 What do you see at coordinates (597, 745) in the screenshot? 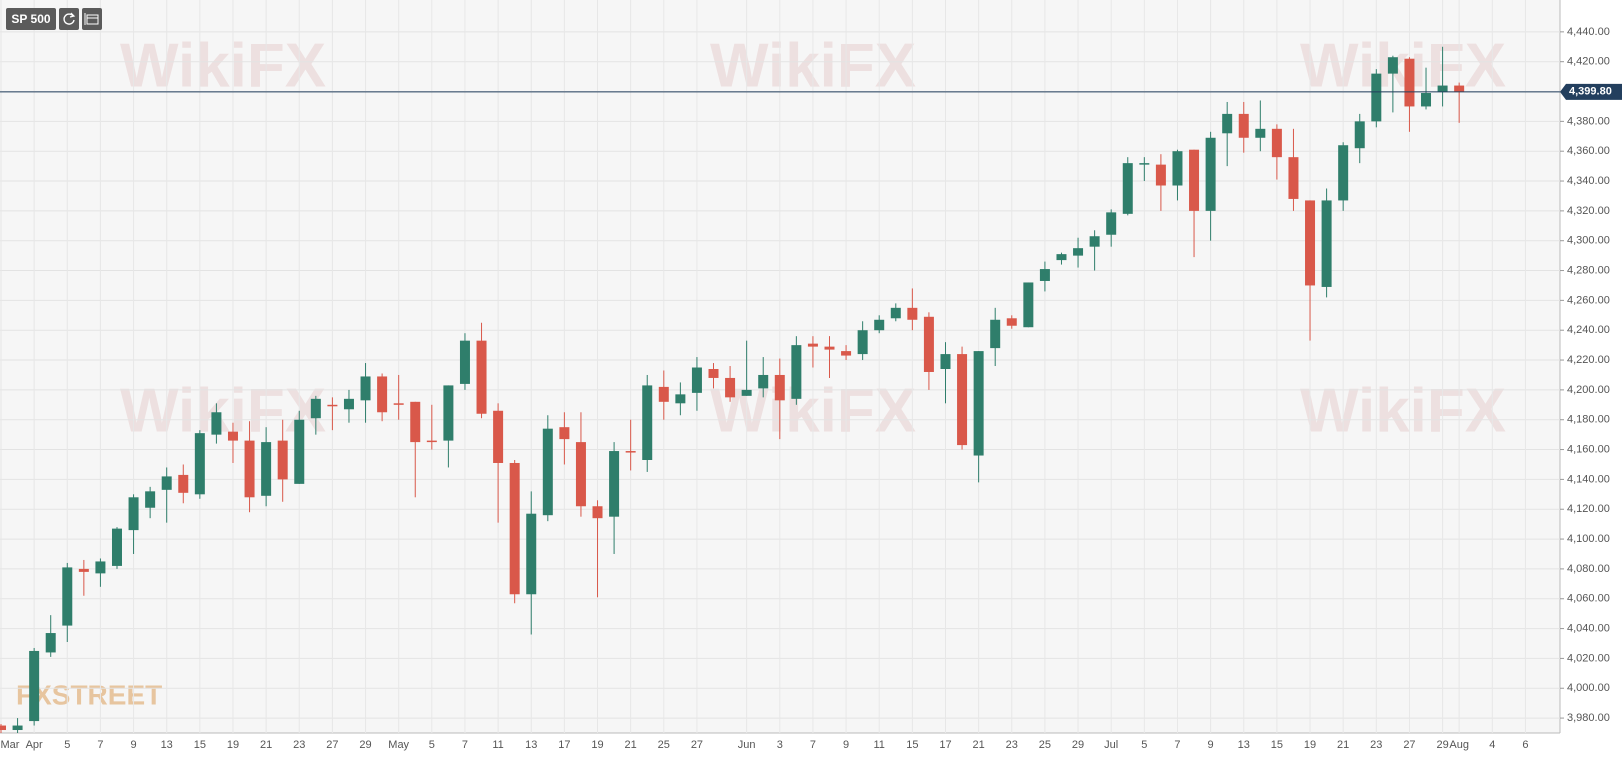
I see `x-tick-label: 19` at bounding box center [597, 745].